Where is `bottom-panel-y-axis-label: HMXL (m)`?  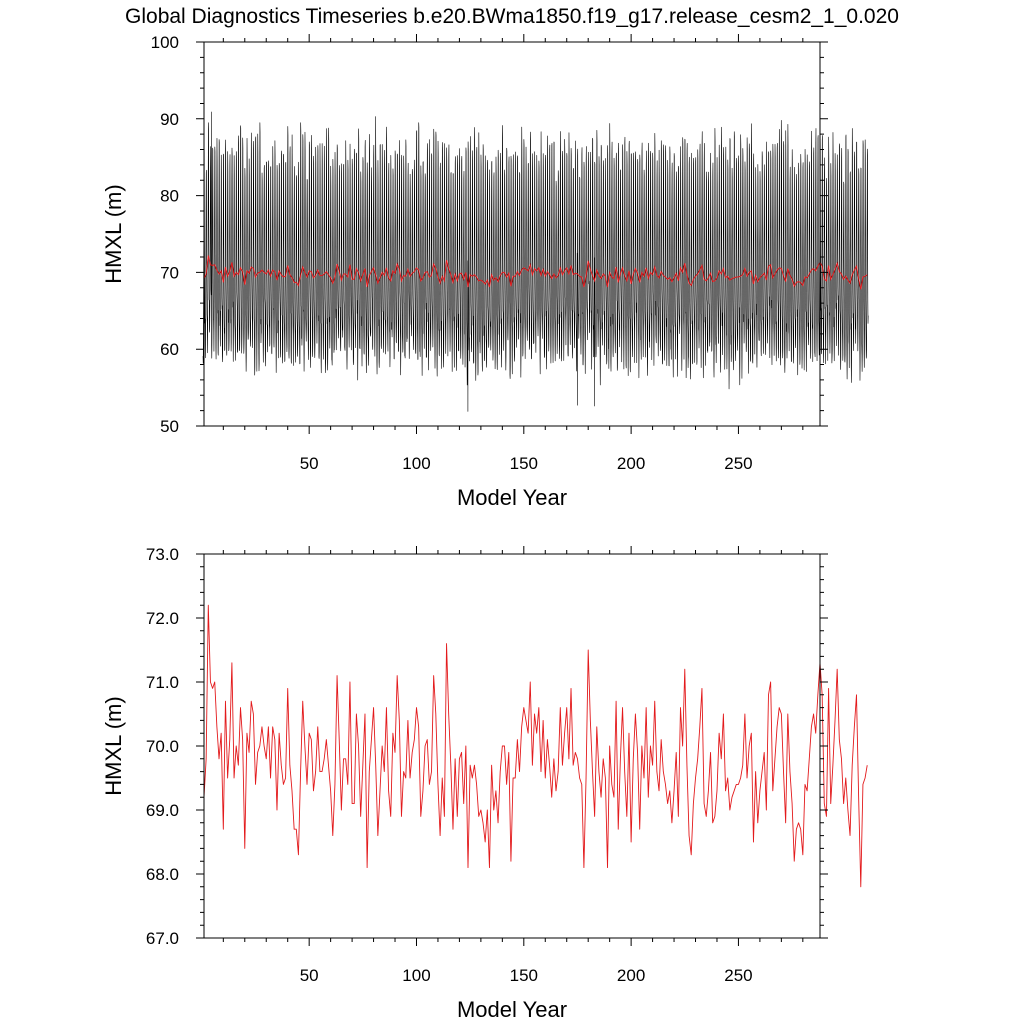 bottom-panel-y-axis-label: HMXL (m) is located at coordinates (113, 745).